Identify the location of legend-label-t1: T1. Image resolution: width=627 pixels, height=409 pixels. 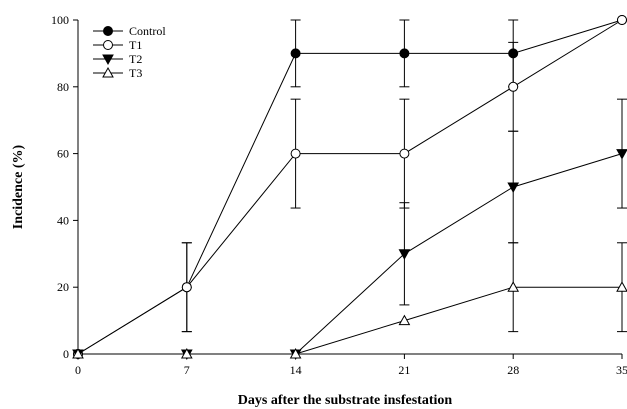
(135, 45).